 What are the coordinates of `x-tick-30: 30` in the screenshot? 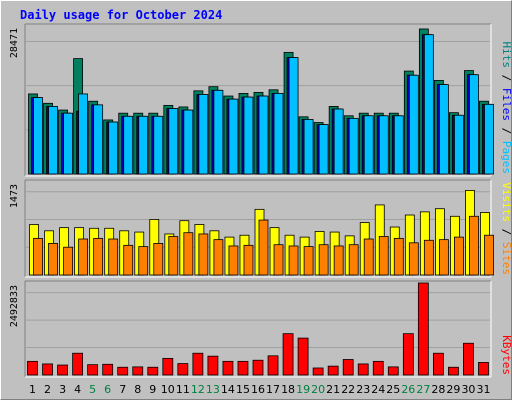 It's located at (468, 389).